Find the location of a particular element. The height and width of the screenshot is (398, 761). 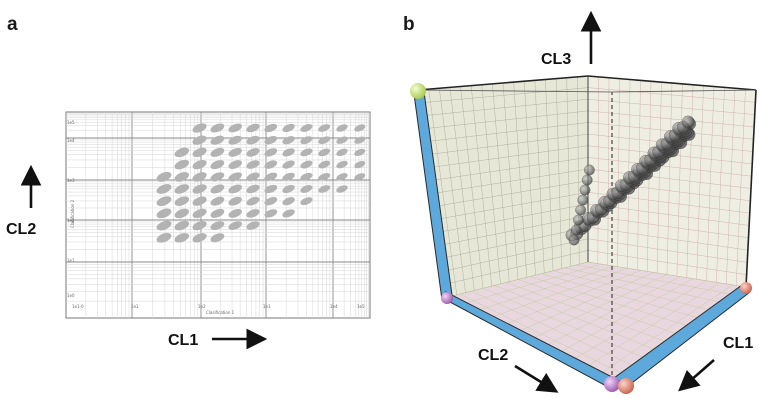

panel-b-cl1-arrow is located at coordinates (696, 375).